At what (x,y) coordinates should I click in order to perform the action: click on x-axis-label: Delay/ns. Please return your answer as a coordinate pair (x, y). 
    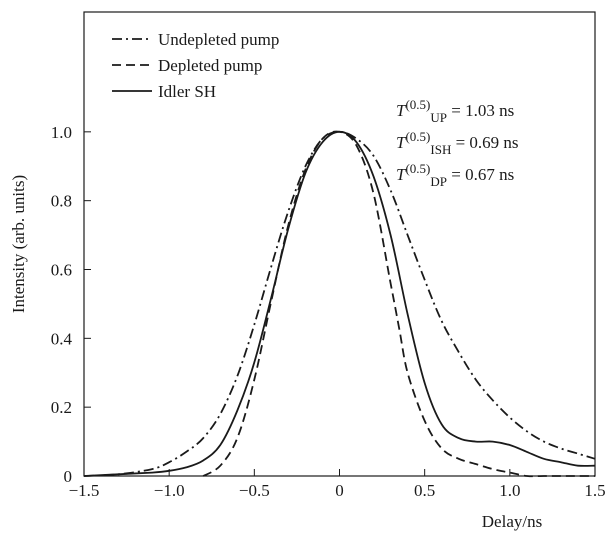
    Looking at the image, I should click on (512, 521).